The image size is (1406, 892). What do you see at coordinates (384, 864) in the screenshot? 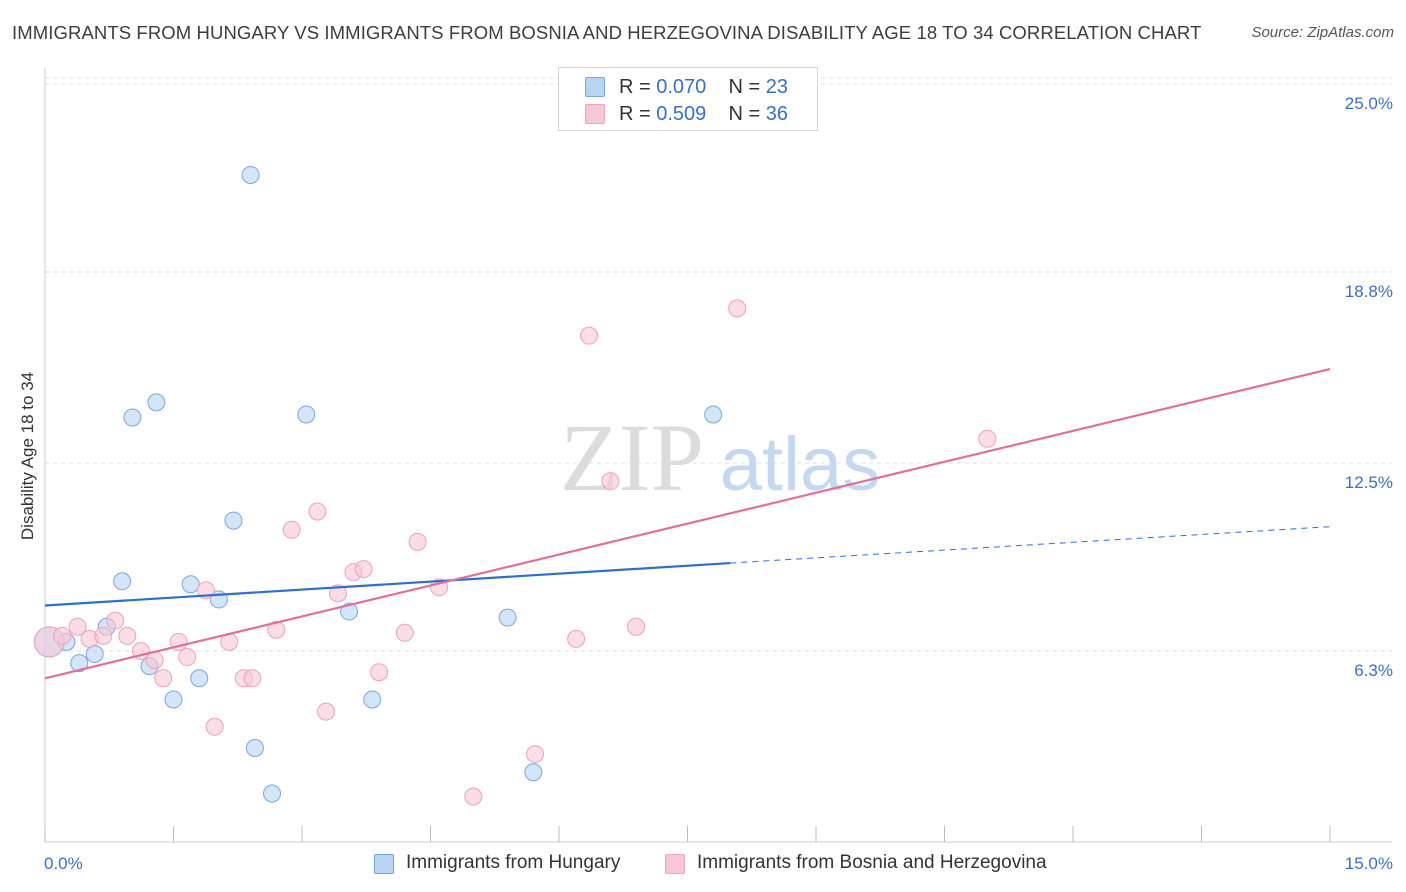
I see `legend-bottom-swatch-hungary` at bounding box center [384, 864].